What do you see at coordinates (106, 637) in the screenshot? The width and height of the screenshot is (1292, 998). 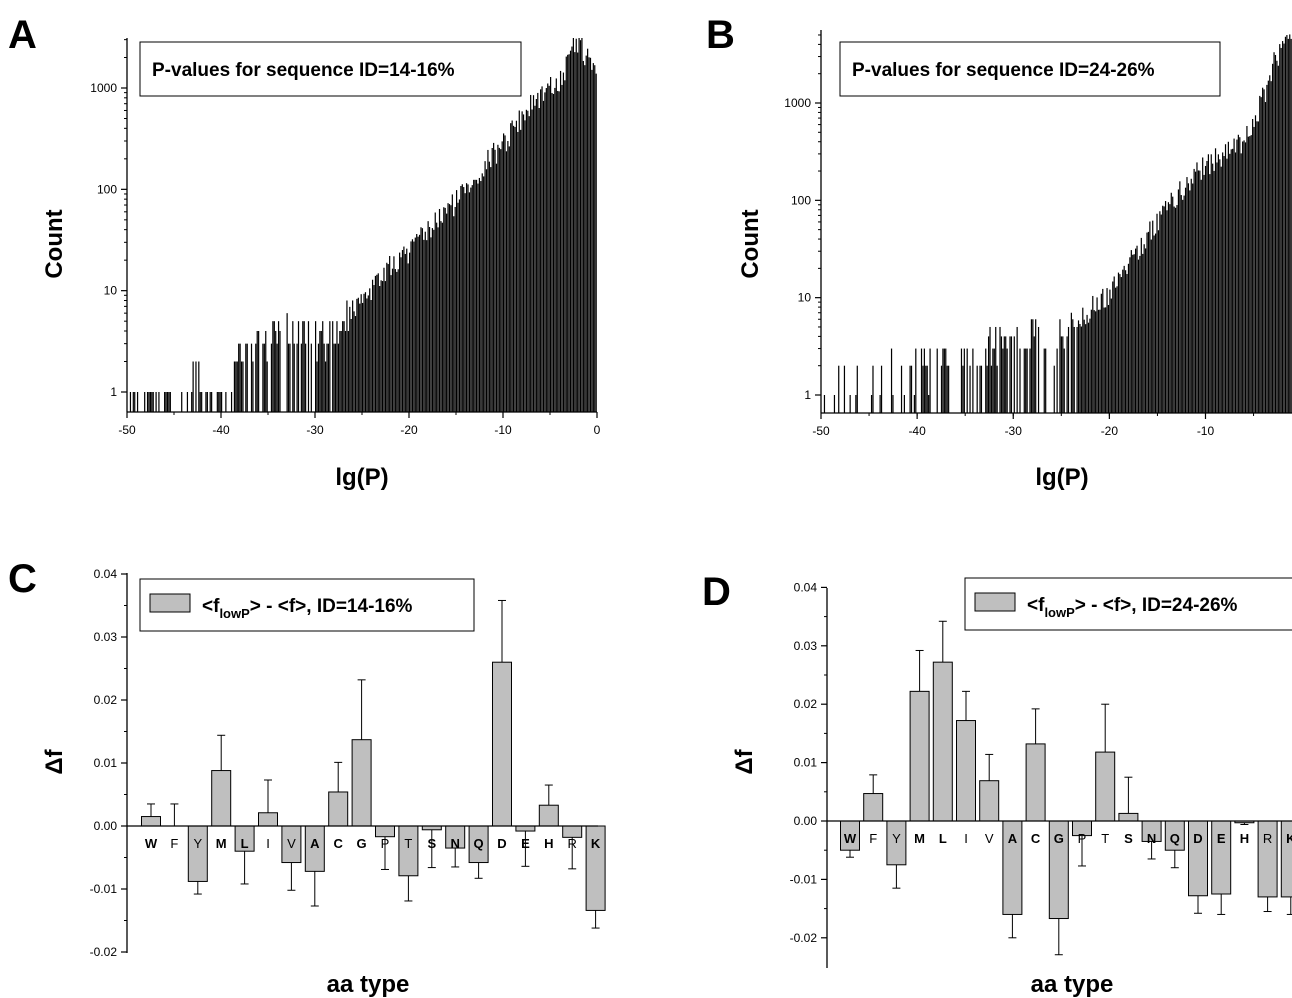 I see `y-tick-label: 0.03` at bounding box center [106, 637].